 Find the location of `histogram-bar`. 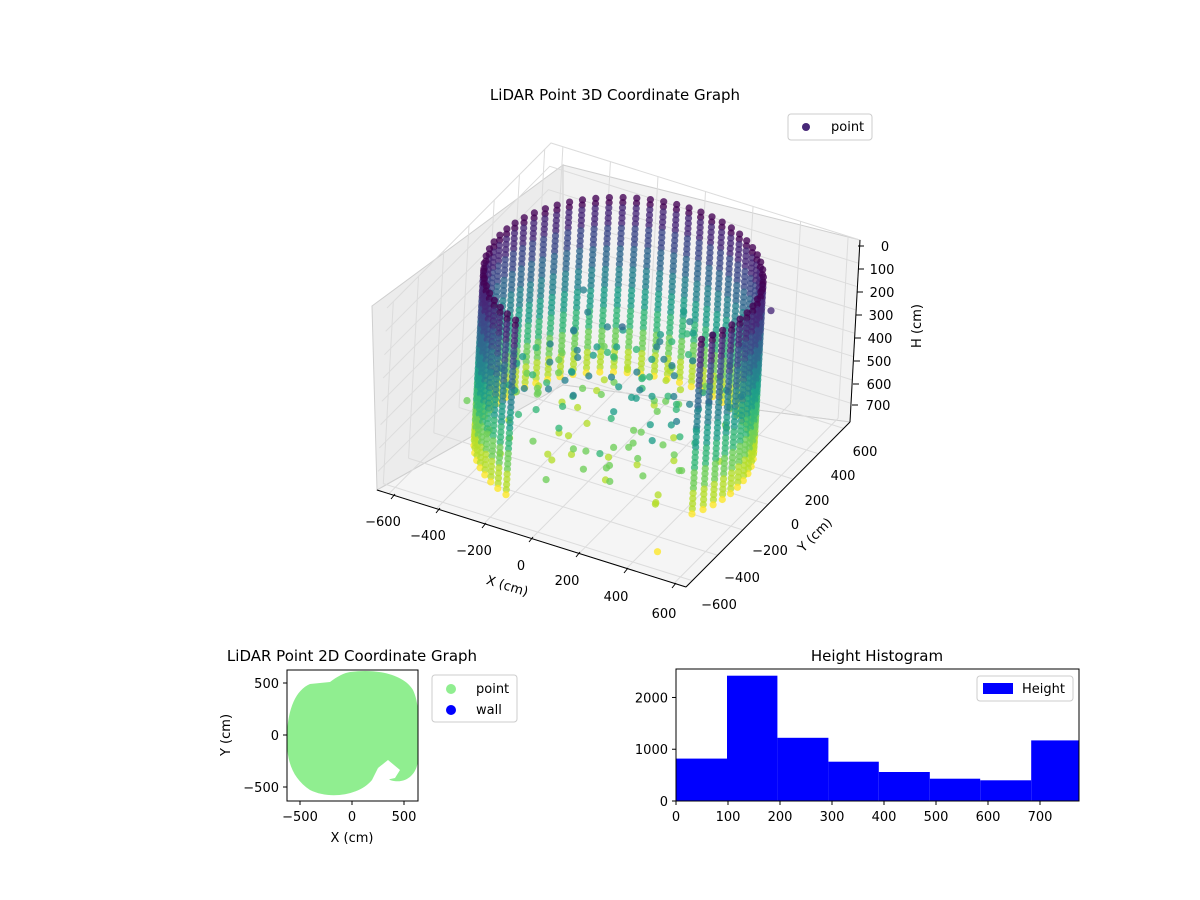

histogram-bar is located at coordinates (853, 781).